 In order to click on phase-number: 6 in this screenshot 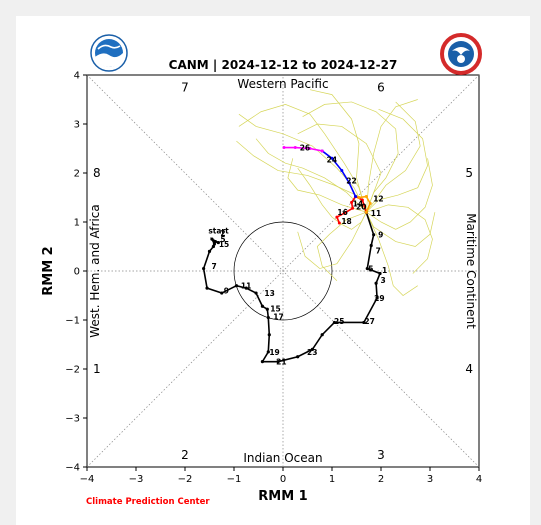, I will do `click(381, 87)`.